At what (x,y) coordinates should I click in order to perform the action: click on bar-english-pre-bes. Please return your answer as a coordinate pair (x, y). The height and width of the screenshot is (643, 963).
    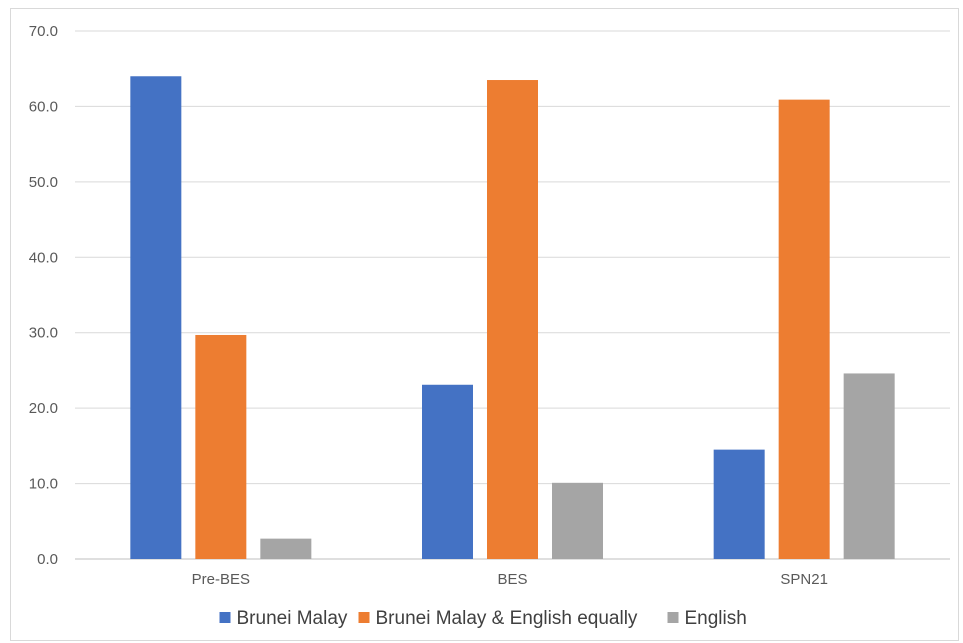
    Looking at the image, I should click on (286, 548).